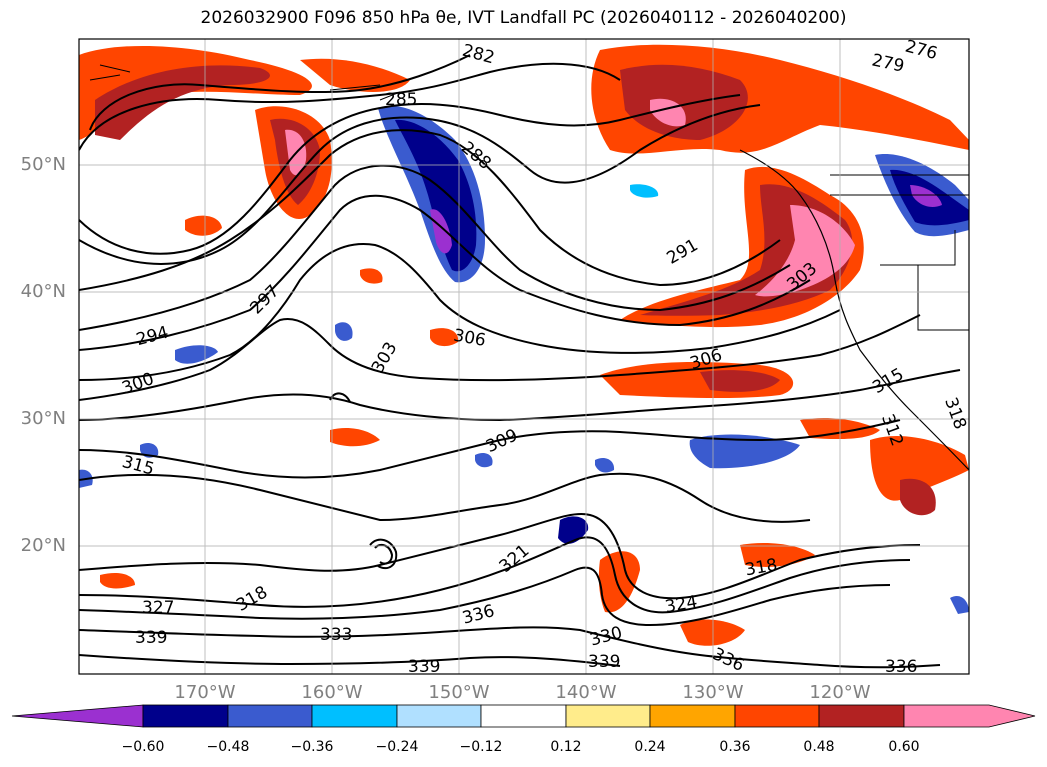  I want to click on colorbar-tick-label: 0.60, so click(904, 747).